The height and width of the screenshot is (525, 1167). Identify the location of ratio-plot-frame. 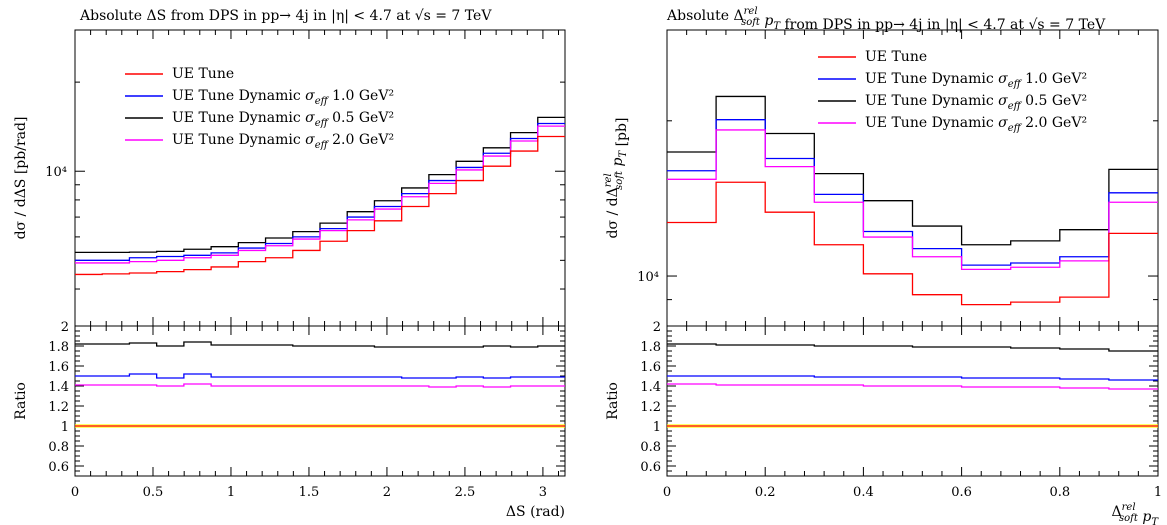
(320, 401).